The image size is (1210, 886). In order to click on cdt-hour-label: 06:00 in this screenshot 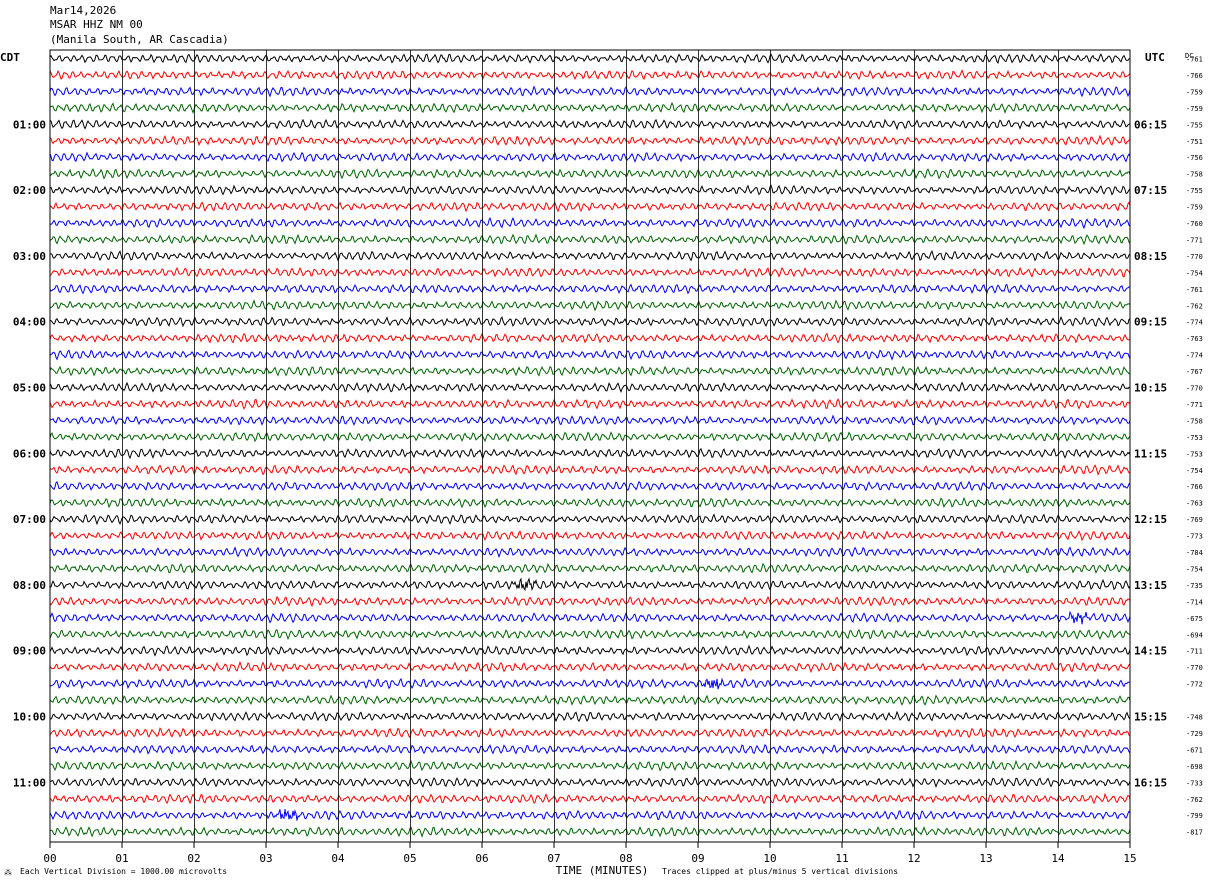, I will do `click(29, 453)`.